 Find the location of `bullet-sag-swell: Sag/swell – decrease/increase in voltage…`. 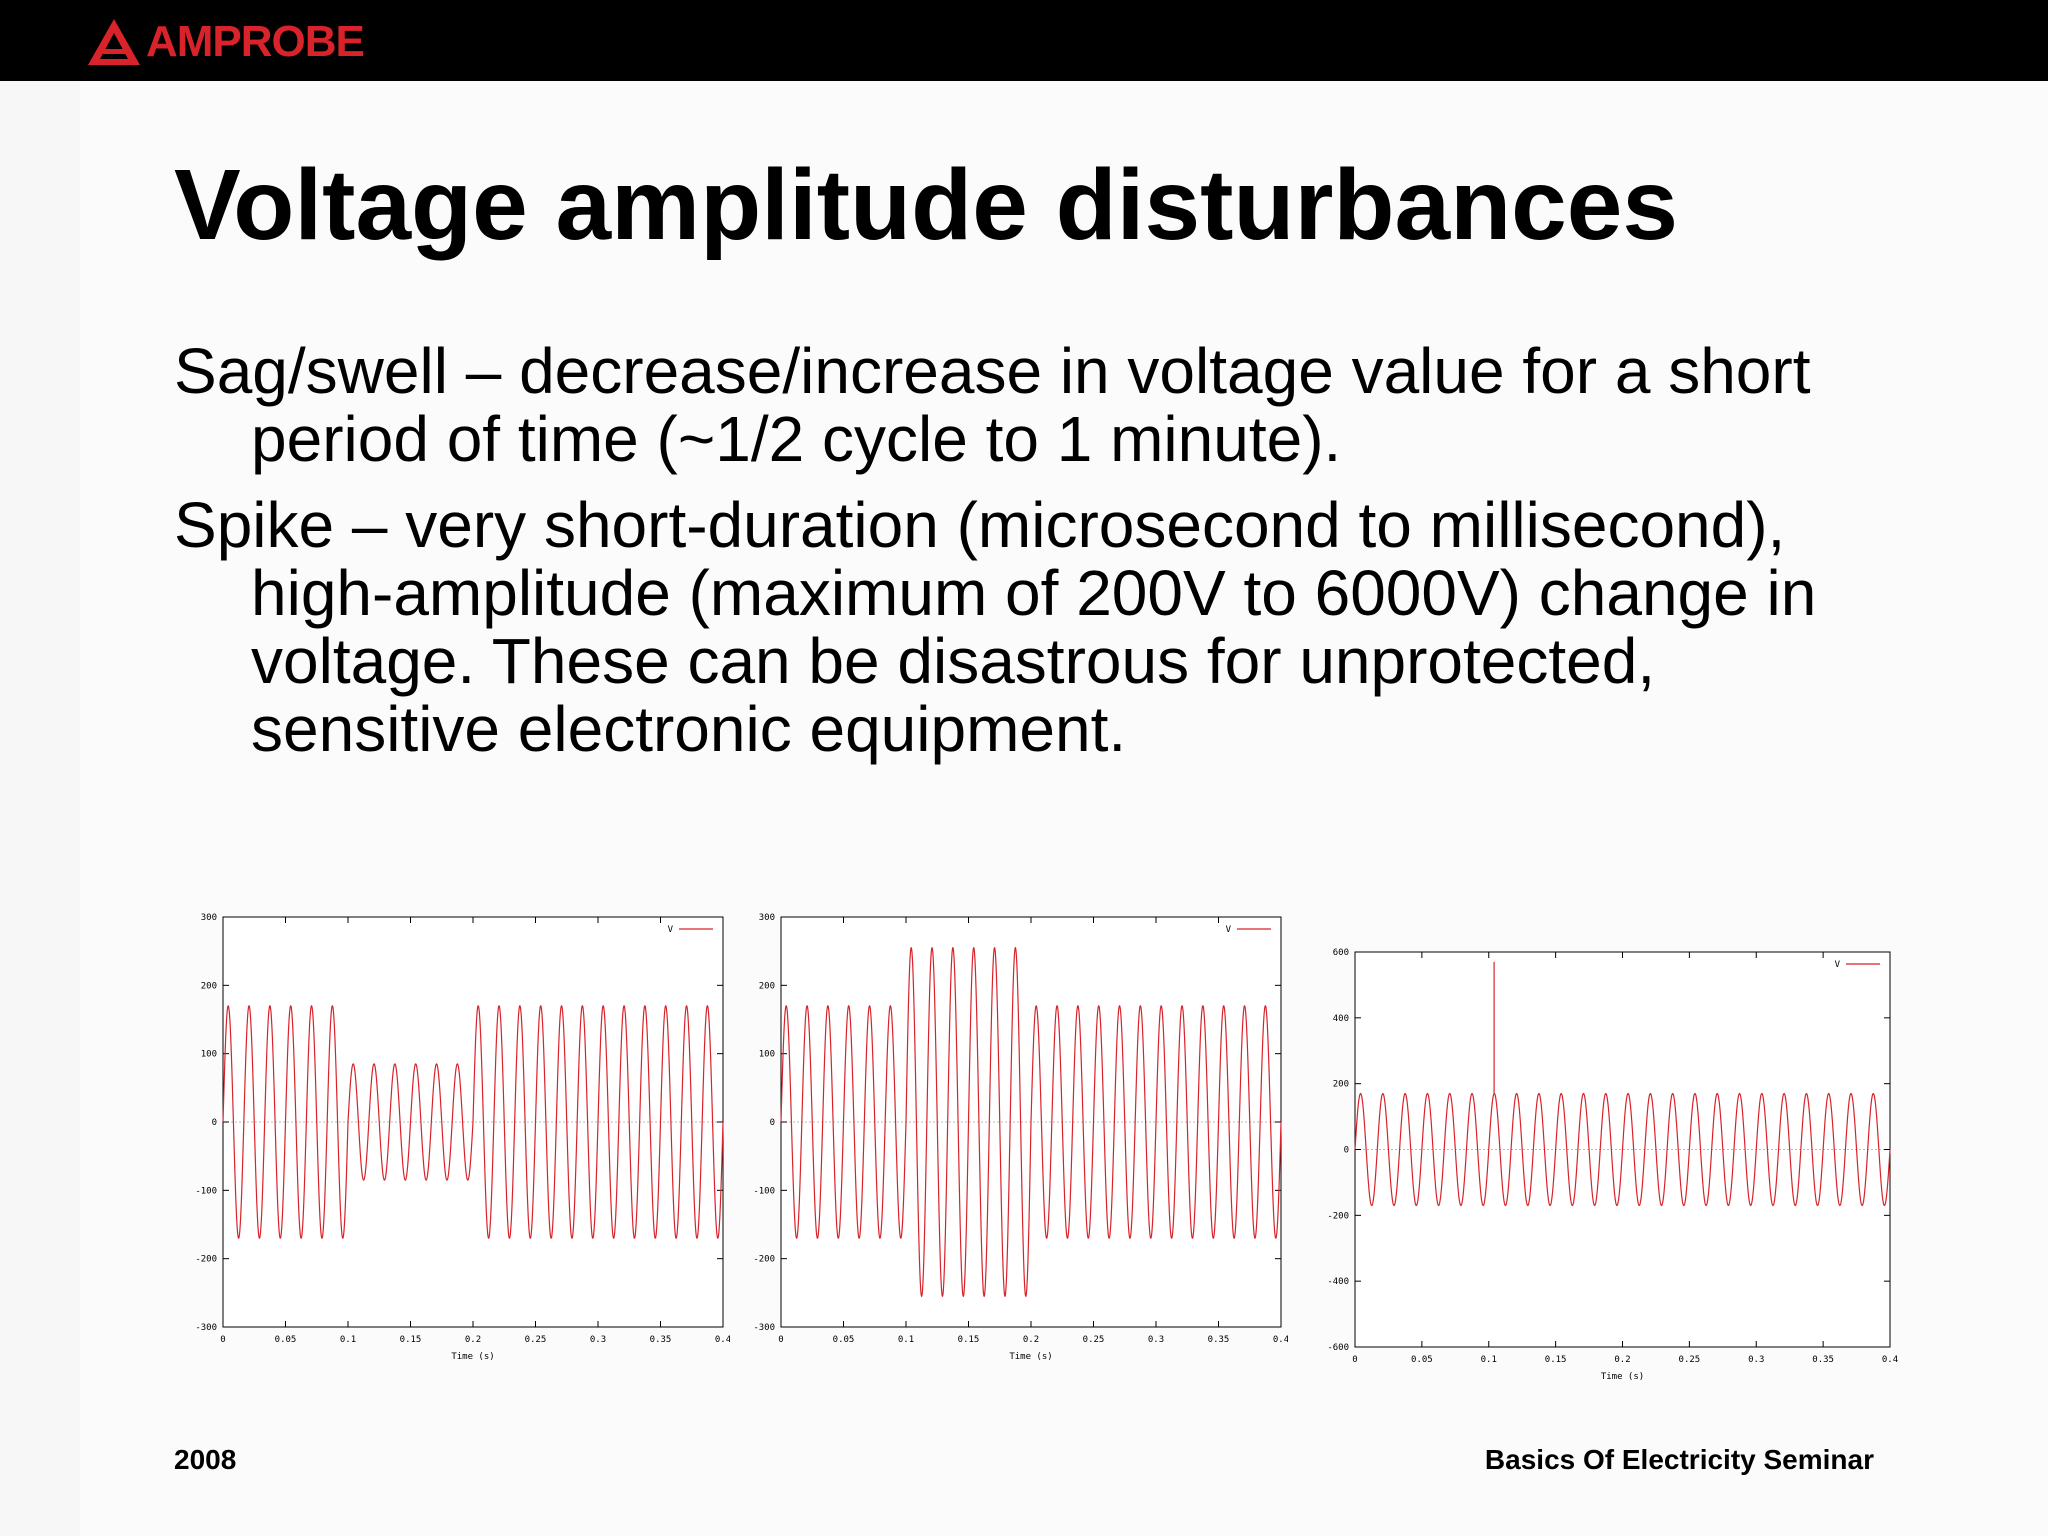

bullet-sag-swell: Sag/swell – decrease/increase in voltage… is located at coordinates (992, 405).